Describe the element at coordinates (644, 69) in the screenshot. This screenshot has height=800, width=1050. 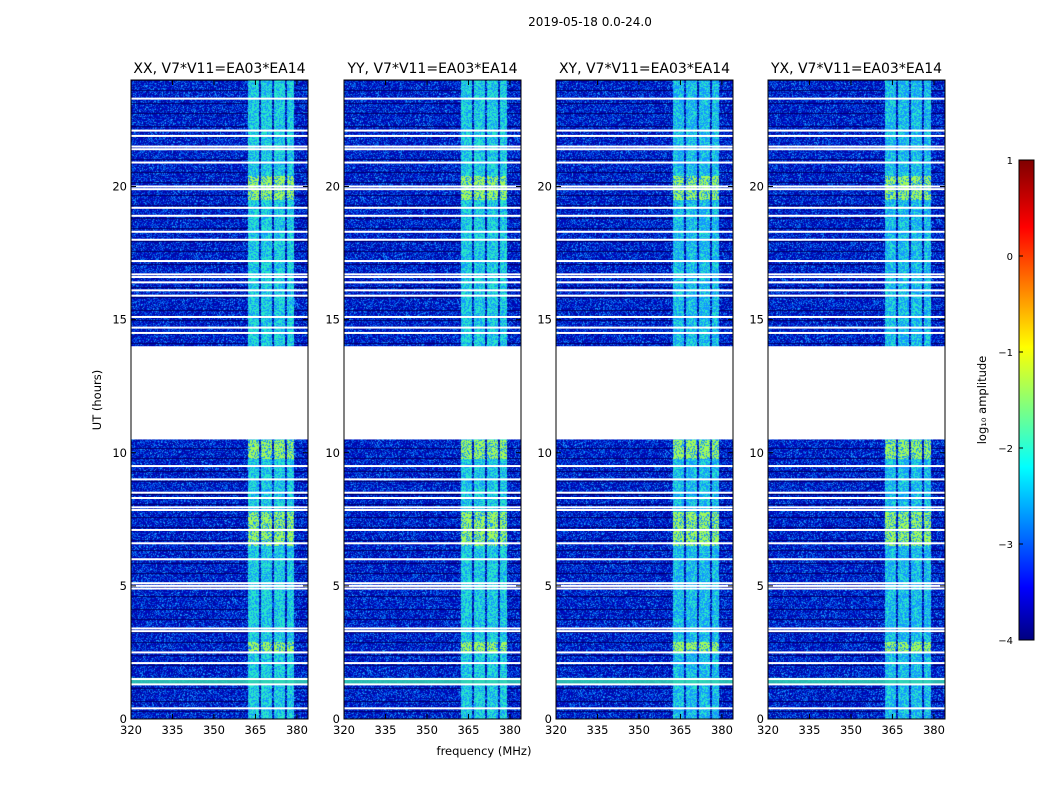
I see `panel-title: XY, V7*V11=EA03*EA14` at that location.